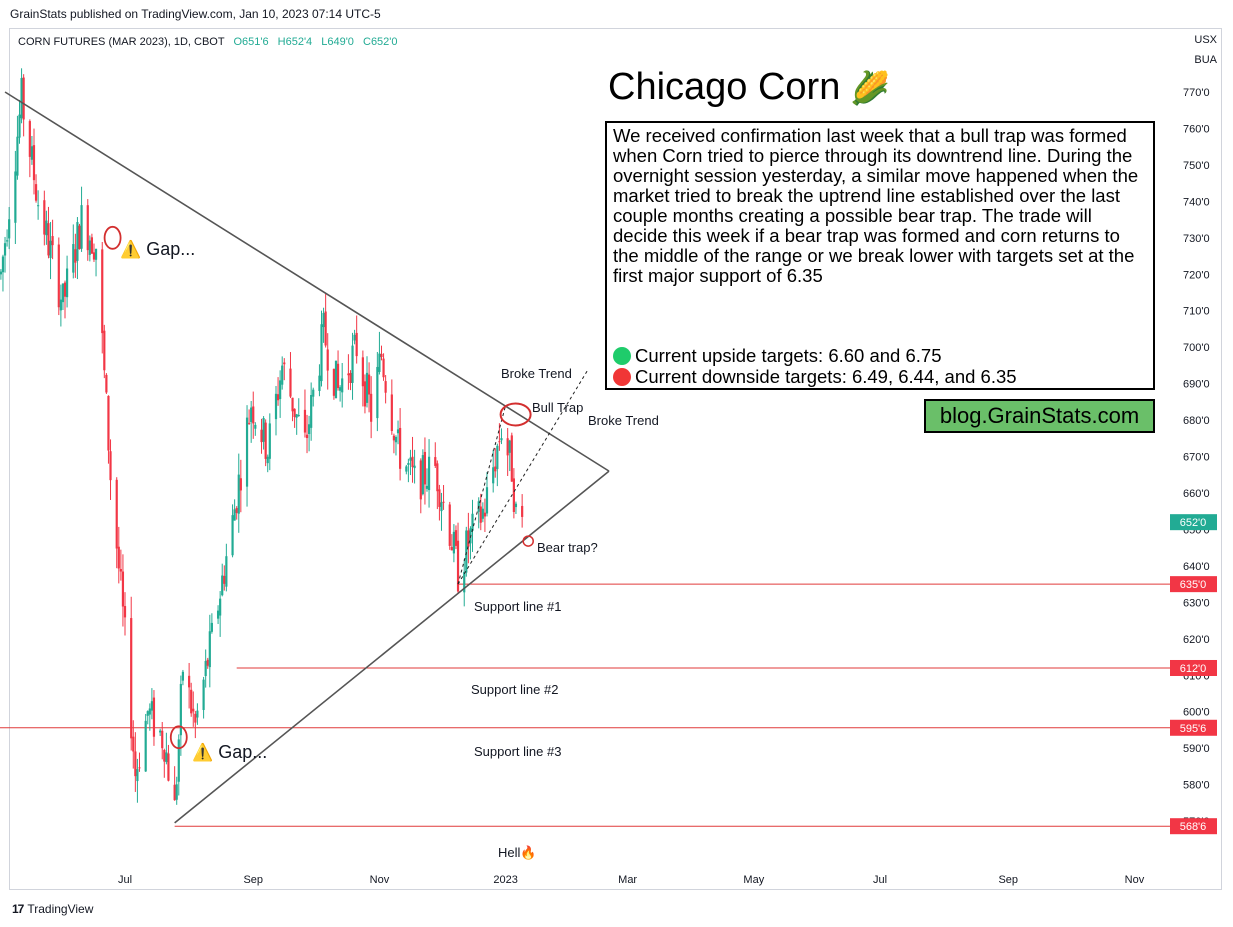  I want to click on x-tick-label: Jul, so click(880, 880).